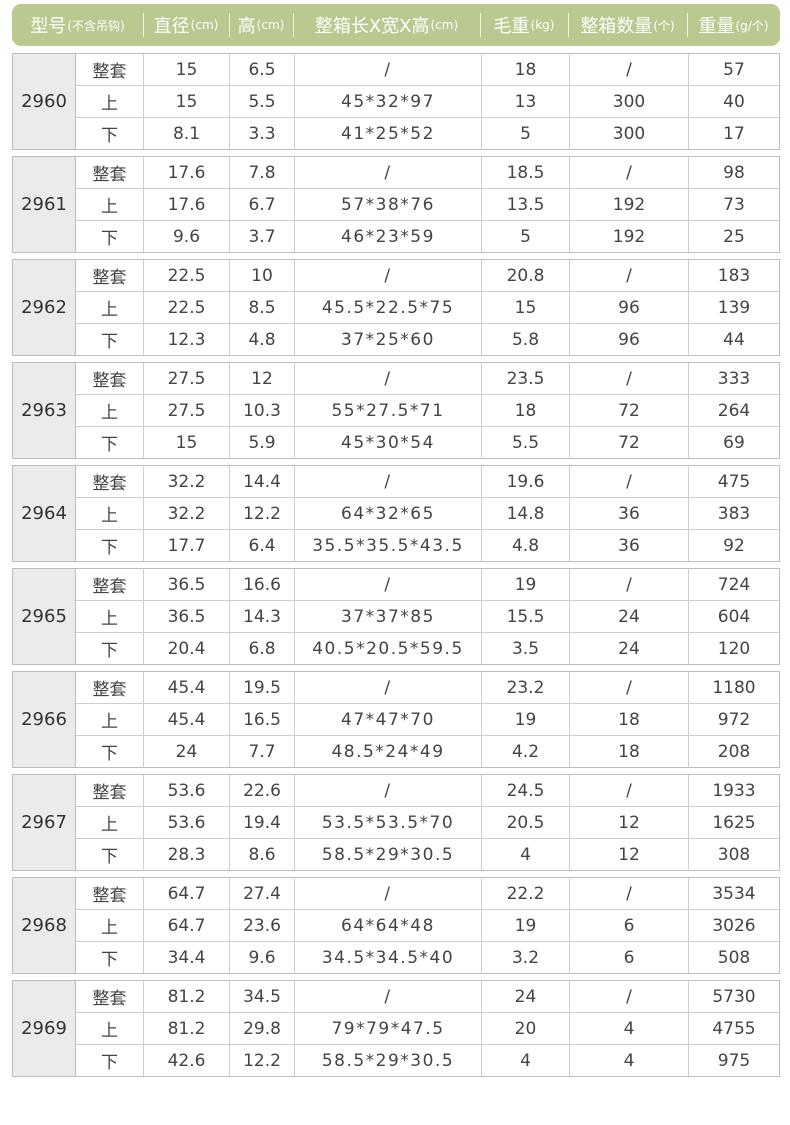  Describe the element at coordinates (387, 236) in the screenshot. I see `carton-size-cell: 46*23*59` at that location.